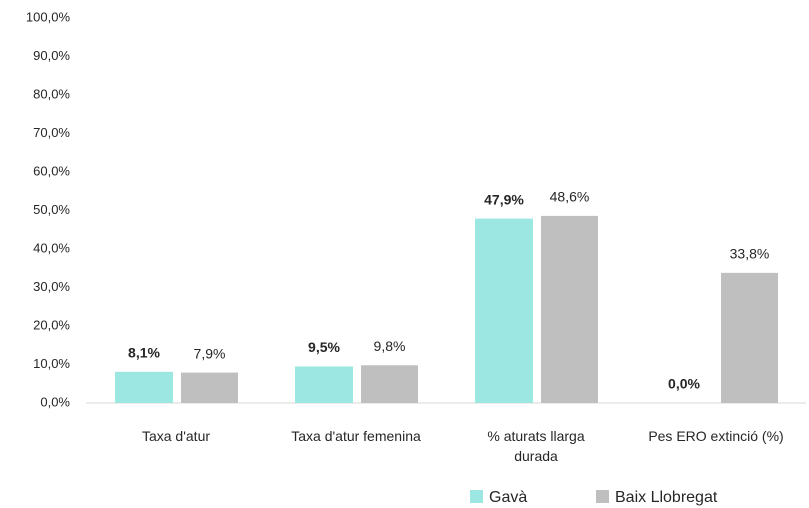 Image resolution: width=809 pixels, height=508 pixels. Describe the element at coordinates (666, 497) in the screenshot. I see `legend-label: Baix Llobregat` at that location.